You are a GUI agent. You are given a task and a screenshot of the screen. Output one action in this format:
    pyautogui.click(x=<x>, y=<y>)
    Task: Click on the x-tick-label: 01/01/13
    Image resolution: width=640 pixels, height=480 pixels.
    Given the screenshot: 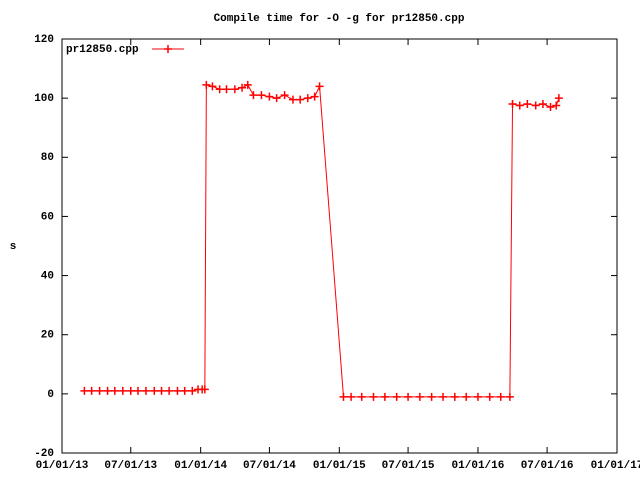 What is the action you would take?
    pyautogui.click(x=62, y=466)
    